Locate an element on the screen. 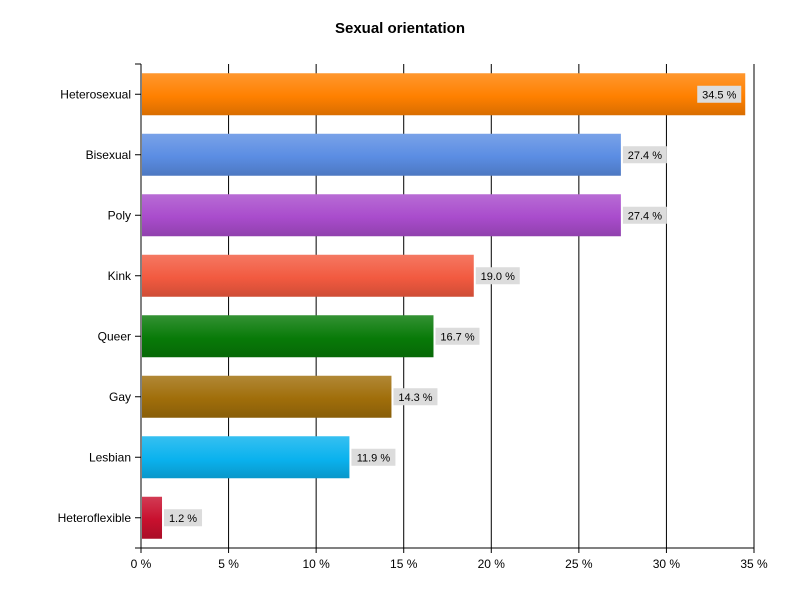  bar-heteroflexible is located at coordinates (152, 517).